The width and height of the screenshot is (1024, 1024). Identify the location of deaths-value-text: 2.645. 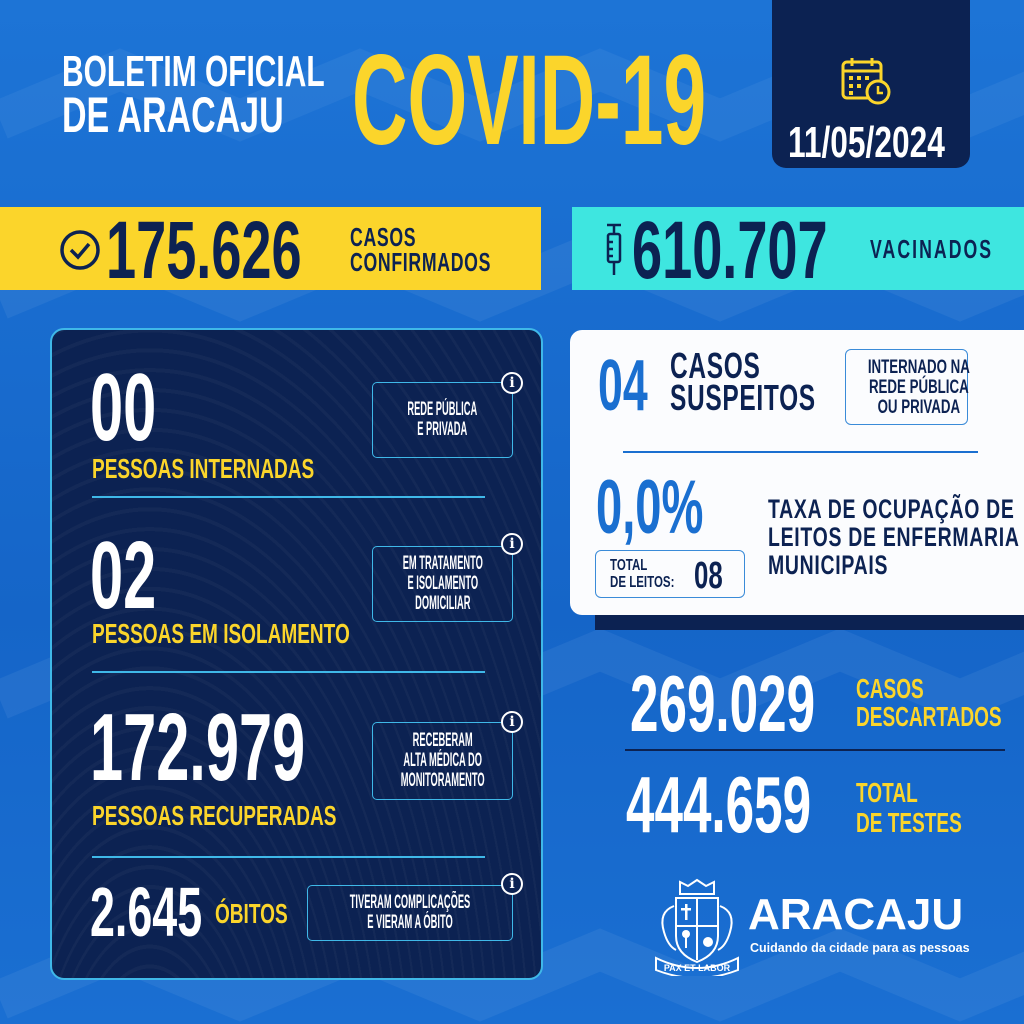
(146, 912).